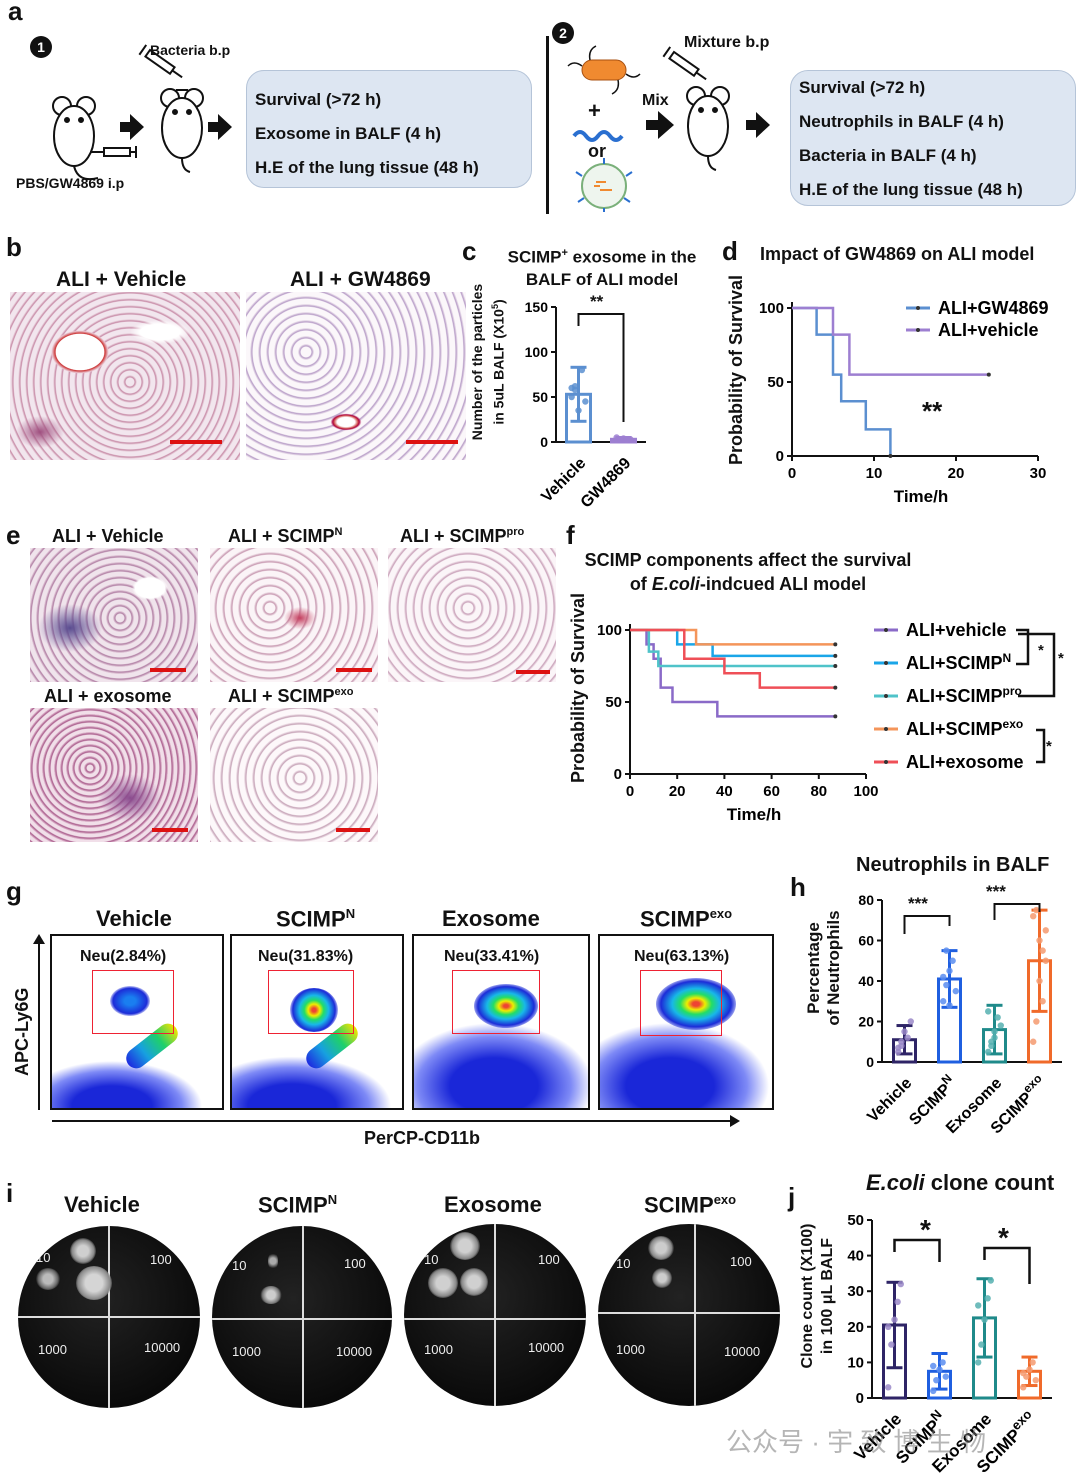 This screenshot has height=1484, width=1080. What do you see at coordinates (190, 50) in the screenshot?
I see `bacteria-bp-label: Bacteria b.p` at bounding box center [190, 50].